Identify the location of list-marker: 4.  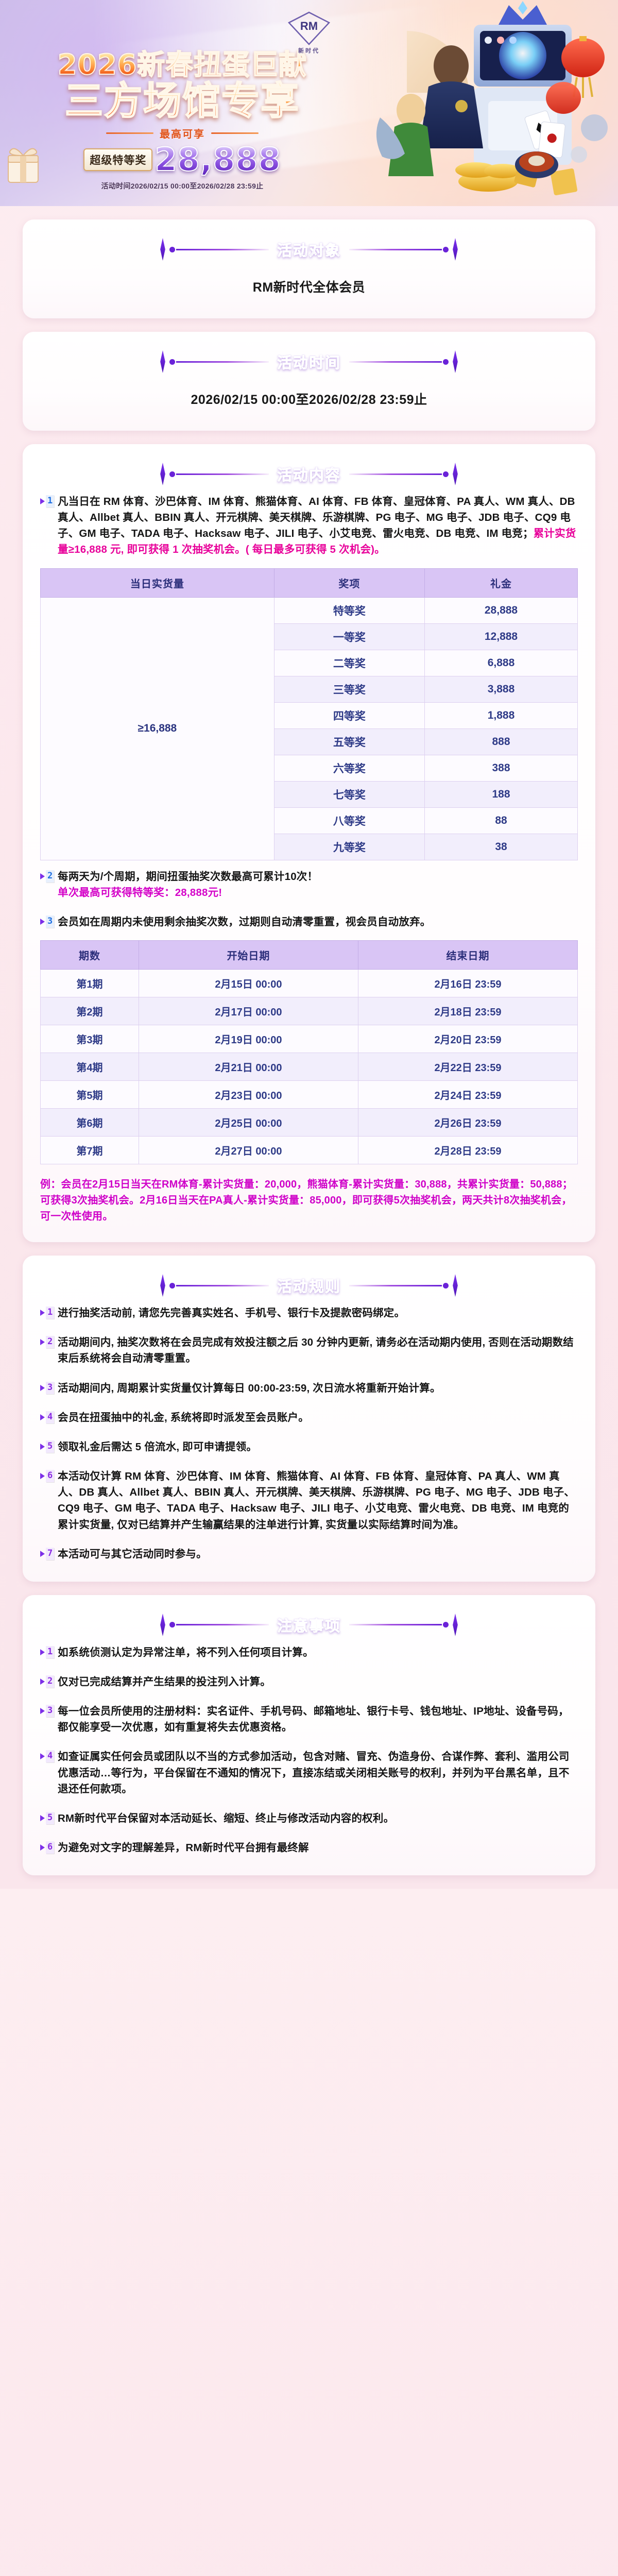
(49, 1416).